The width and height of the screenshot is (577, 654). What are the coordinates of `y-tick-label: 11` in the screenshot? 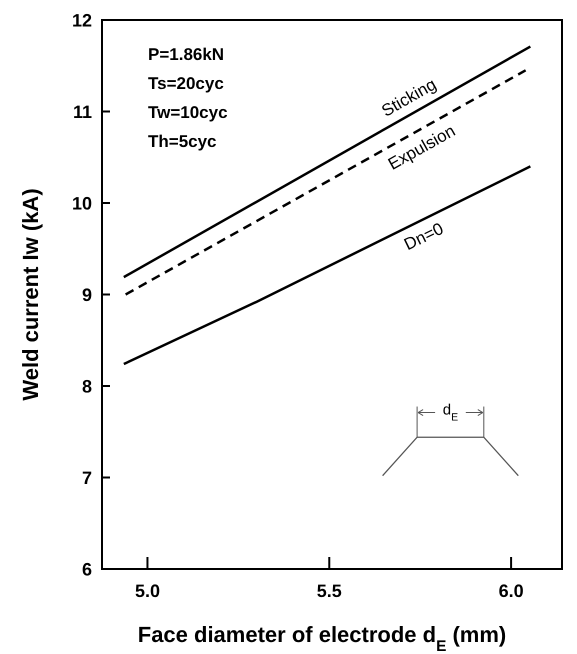 It's located at (82, 112).